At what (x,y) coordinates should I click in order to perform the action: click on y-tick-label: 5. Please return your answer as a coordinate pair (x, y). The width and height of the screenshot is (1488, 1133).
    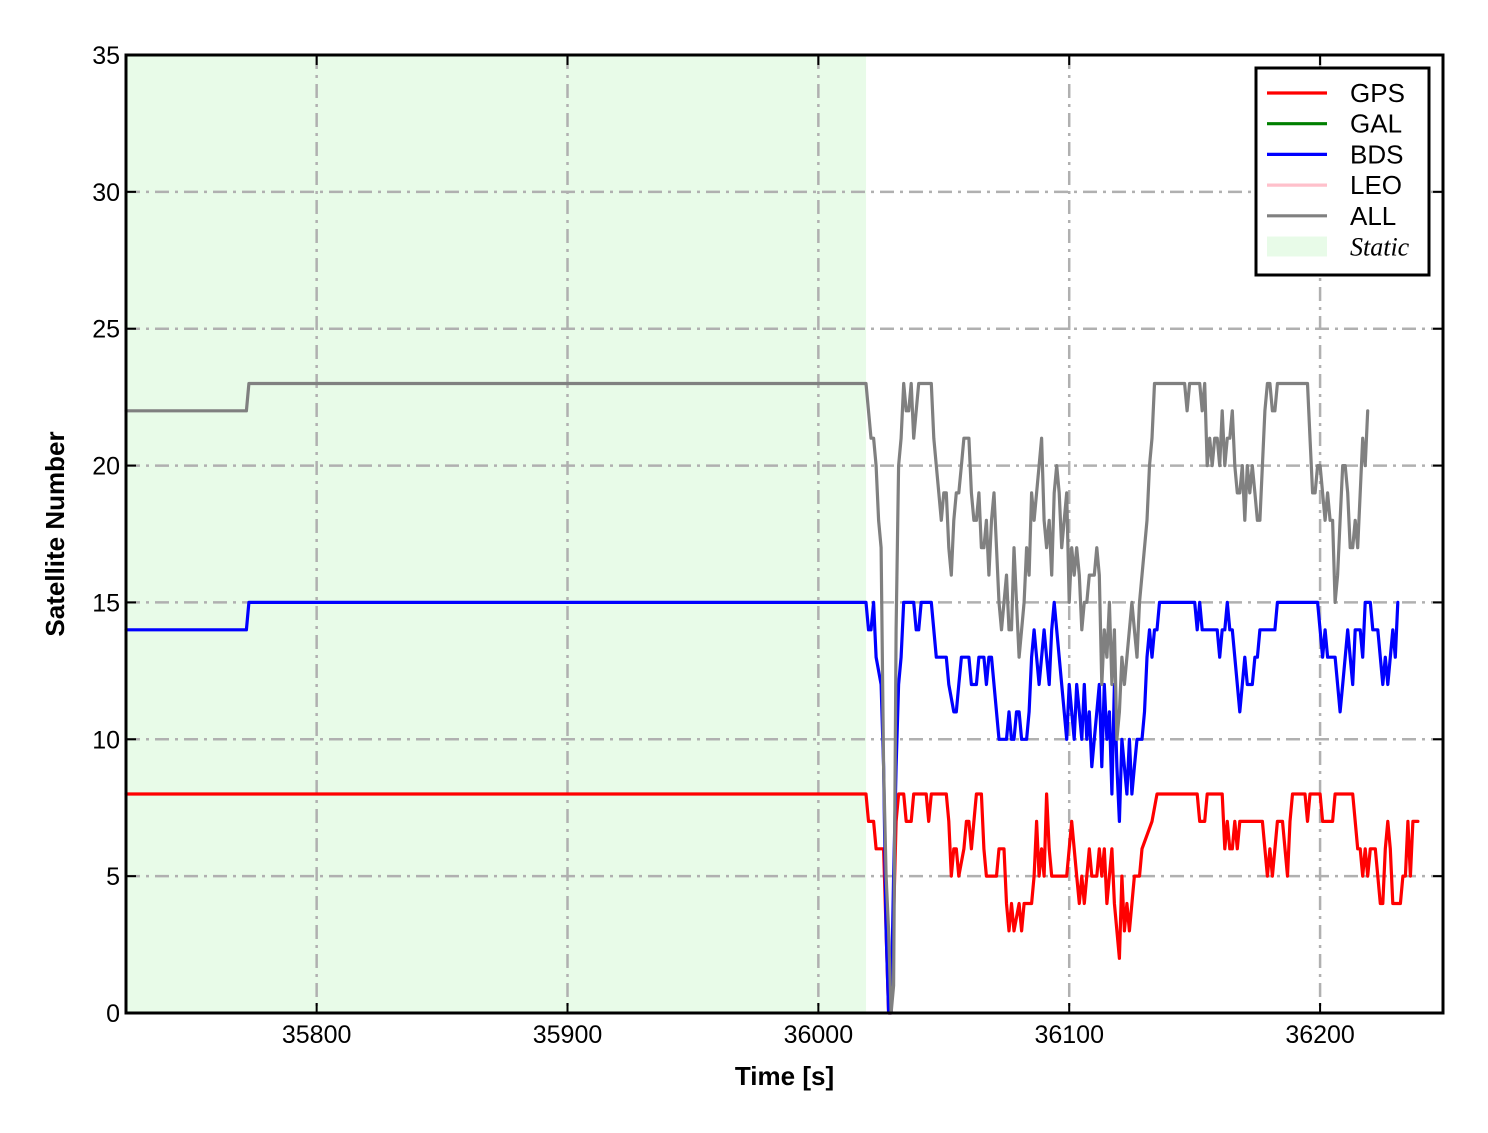
    Looking at the image, I should click on (113, 877).